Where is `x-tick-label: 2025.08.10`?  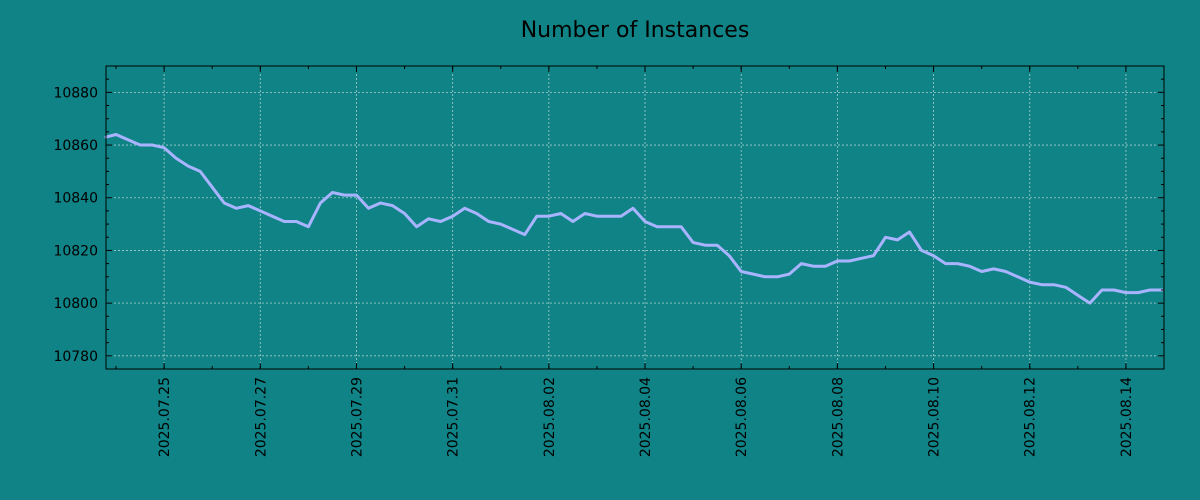 x-tick-label: 2025.08.10 is located at coordinates (935, 417).